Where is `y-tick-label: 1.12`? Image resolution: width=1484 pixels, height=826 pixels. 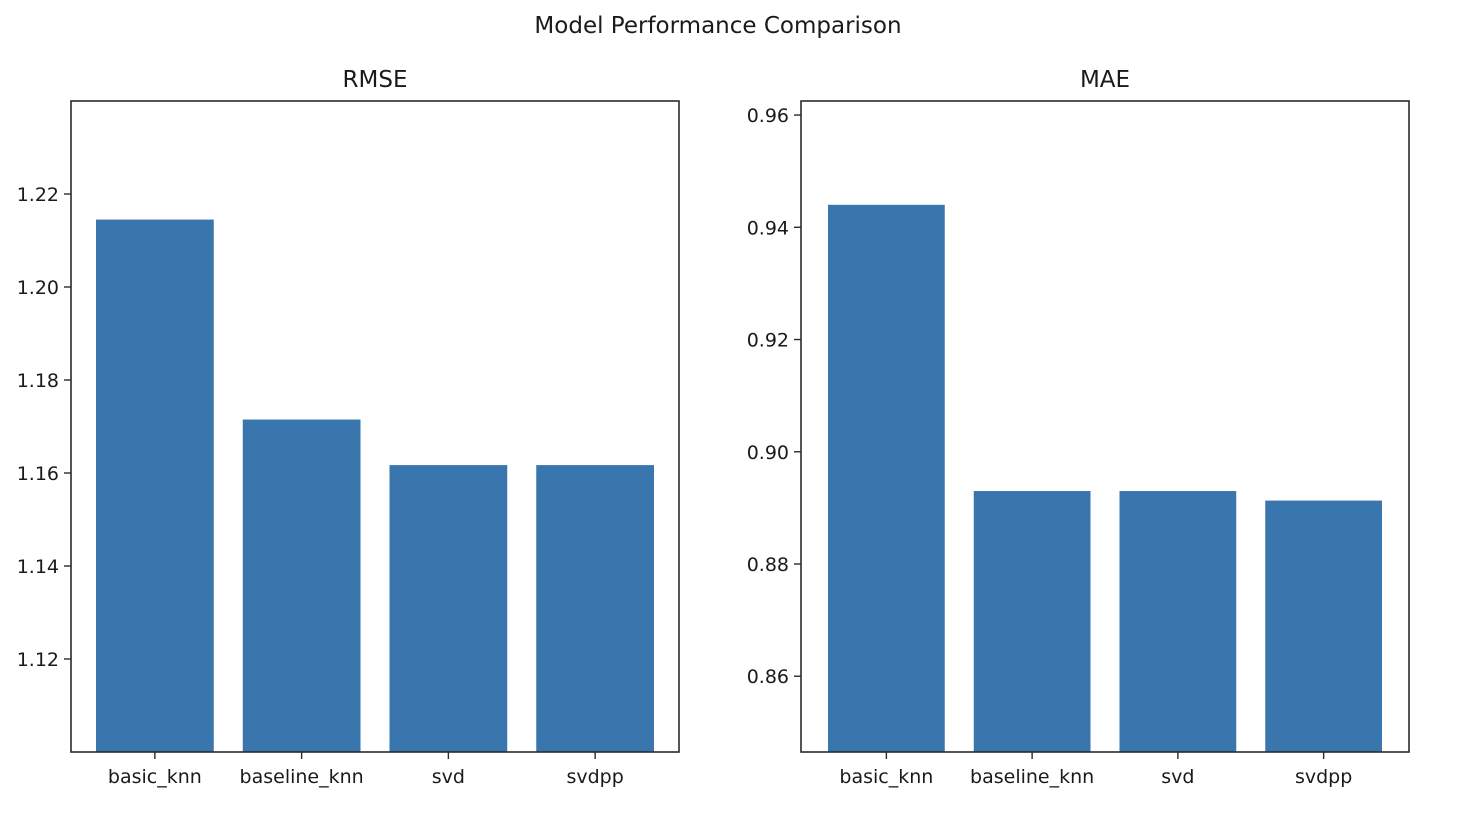
y-tick-label: 1.12 is located at coordinates (38, 660).